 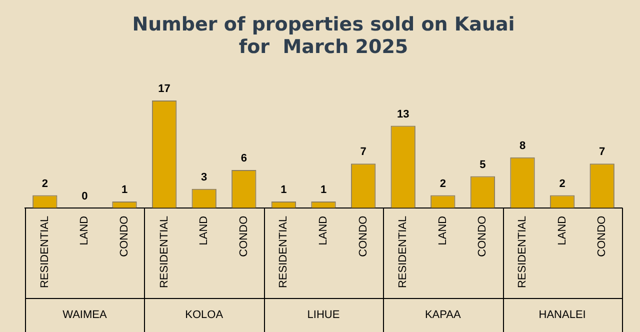 What do you see at coordinates (483, 164) in the screenshot?
I see `data-label: 5` at bounding box center [483, 164].